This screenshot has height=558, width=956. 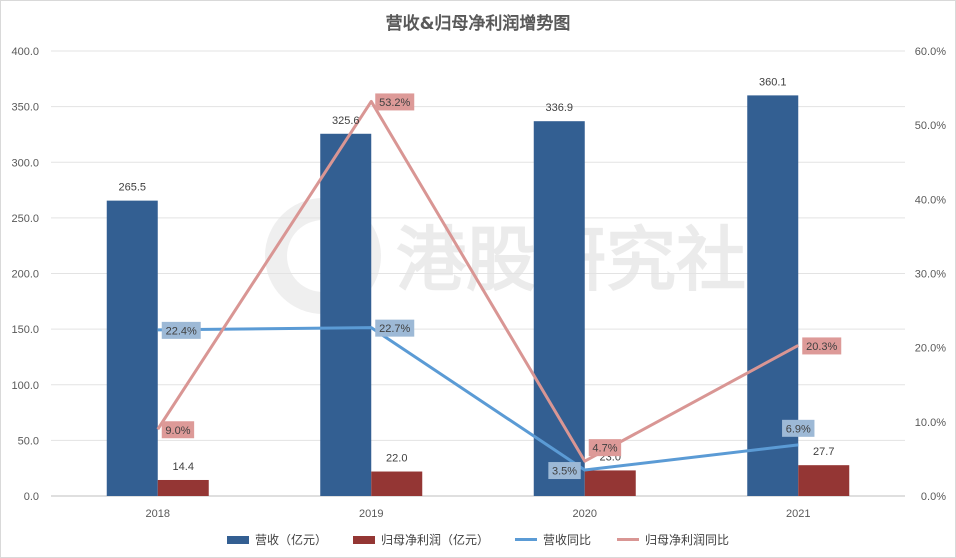 What do you see at coordinates (930, 52) in the screenshot?
I see `y-right-tick-label: 60.0%` at bounding box center [930, 52].